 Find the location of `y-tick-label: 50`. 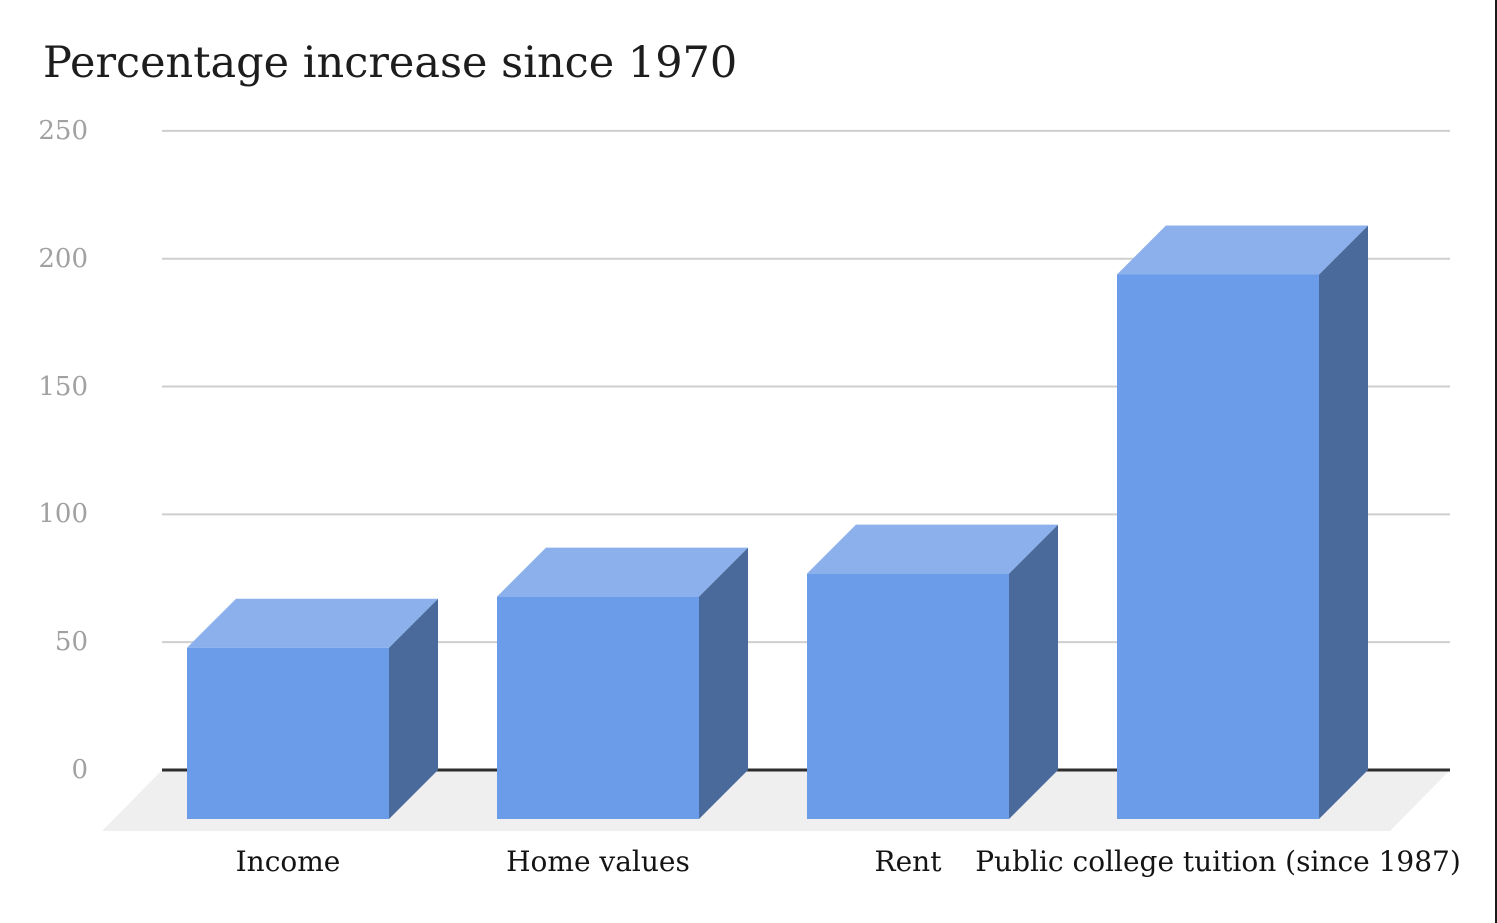

y-tick-label: 50 is located at coordinates (71, 642).